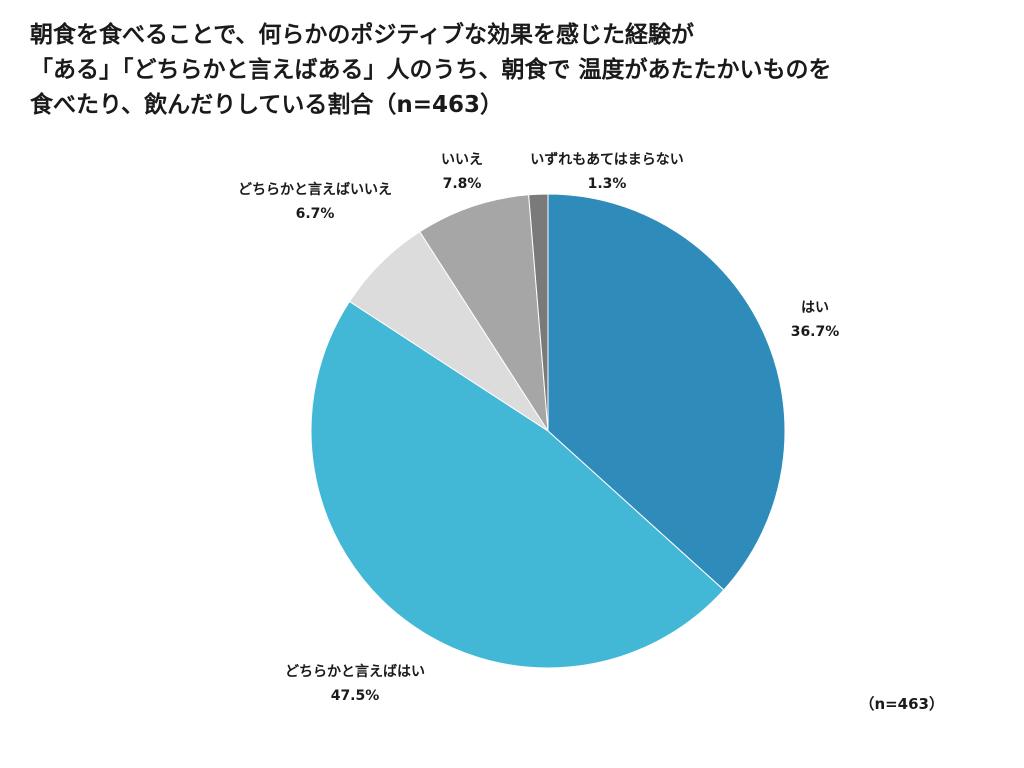 This screenshot has width=1024, height=768. What do you see at coordinates (462, 184) in the screenshot?
I see `slice-value-4: 7.8%` at bounding box center [462, 184].